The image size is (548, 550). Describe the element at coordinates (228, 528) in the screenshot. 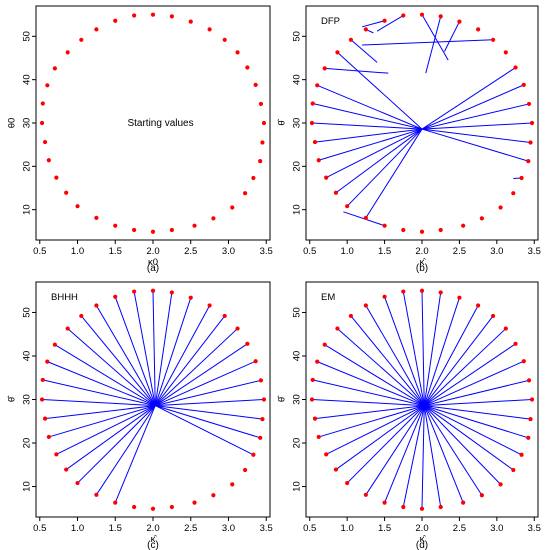

I see `x-tick-label: 3.0` at that location.